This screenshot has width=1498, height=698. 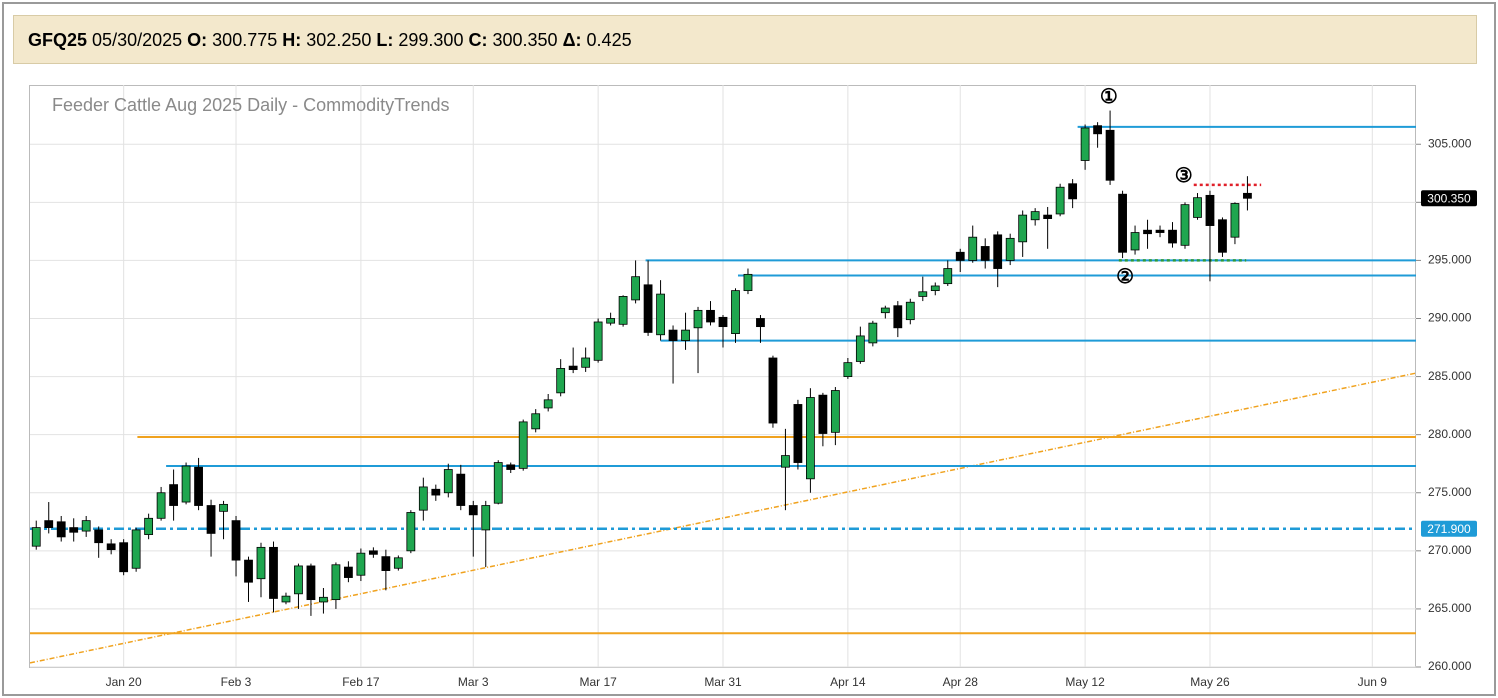 What do you see at coordinates (361, 682) in the screenshot?
I see `x-tick-label: Feb 17` at bounding box center [361, 682].